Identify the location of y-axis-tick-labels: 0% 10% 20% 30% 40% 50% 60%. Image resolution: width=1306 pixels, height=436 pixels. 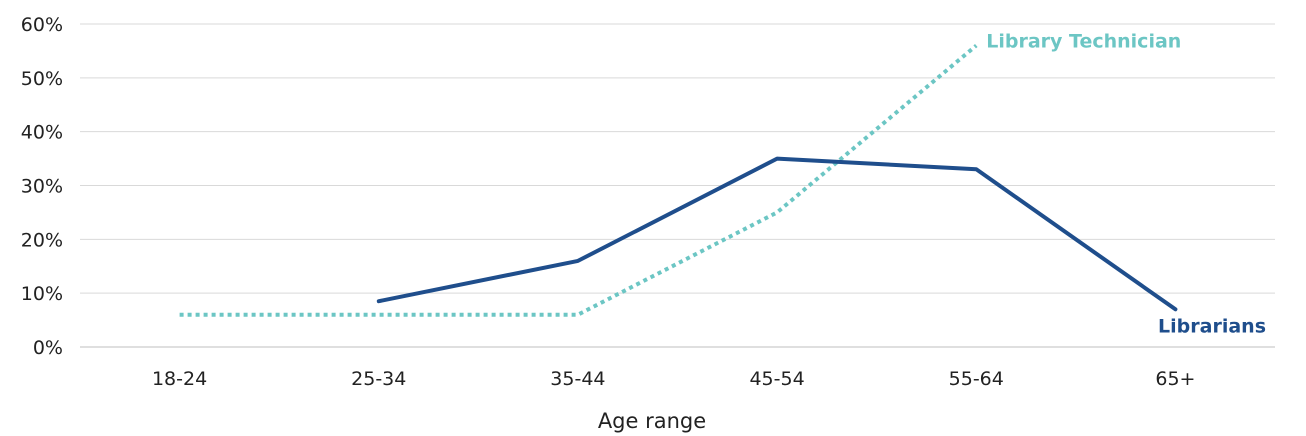
(42, 186).